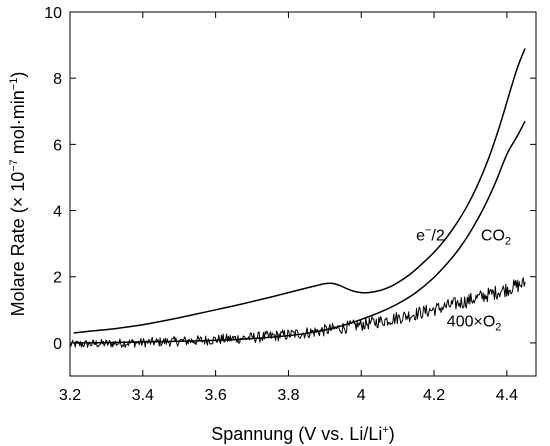 This screenshot has height=446, width=550. Describe the element at coordinates (14, 84) in the screenshot. I see `y-axis-title-sup2: −1` at that location.